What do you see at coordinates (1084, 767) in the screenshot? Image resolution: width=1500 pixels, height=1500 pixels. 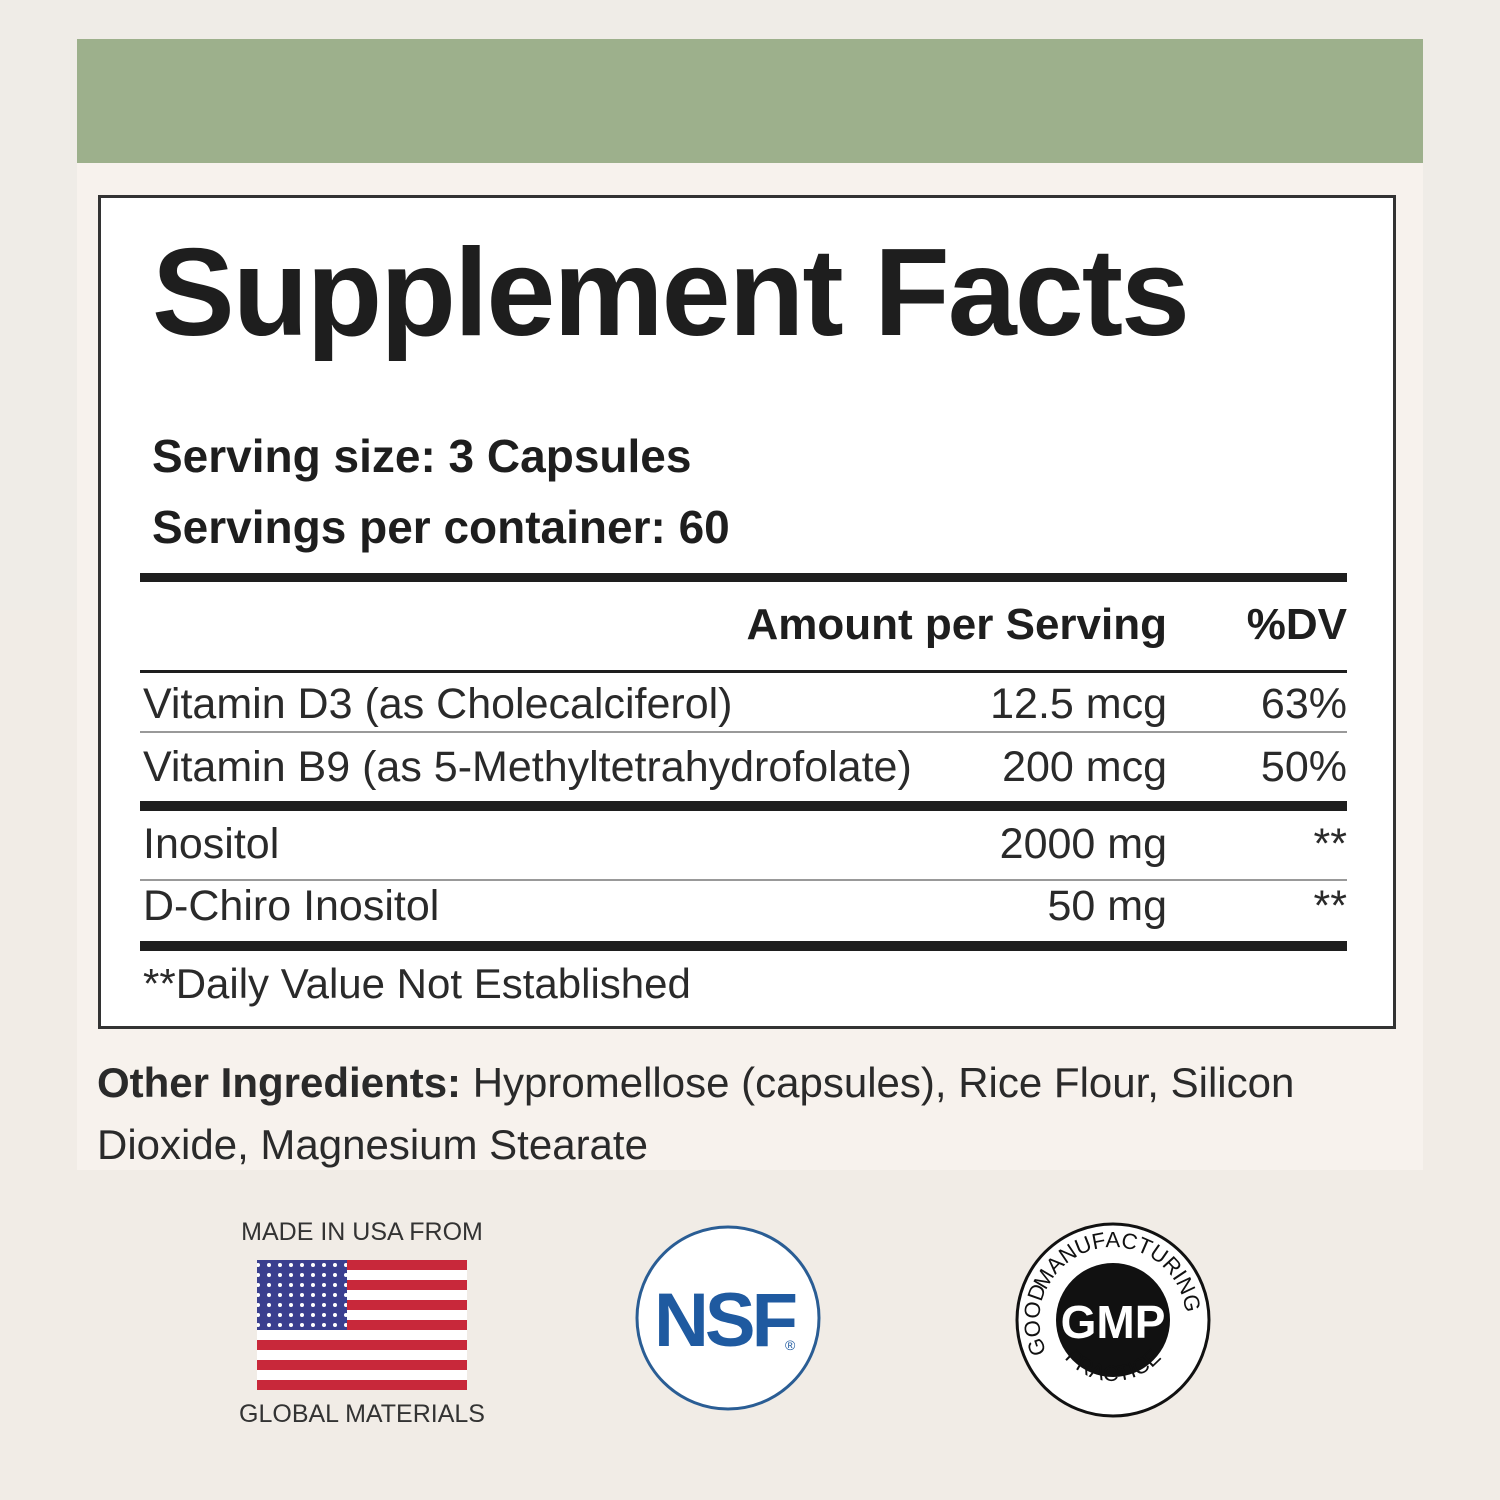 I see `nutrient-amount: 200 mcg` at bounding box center [1084, 767].